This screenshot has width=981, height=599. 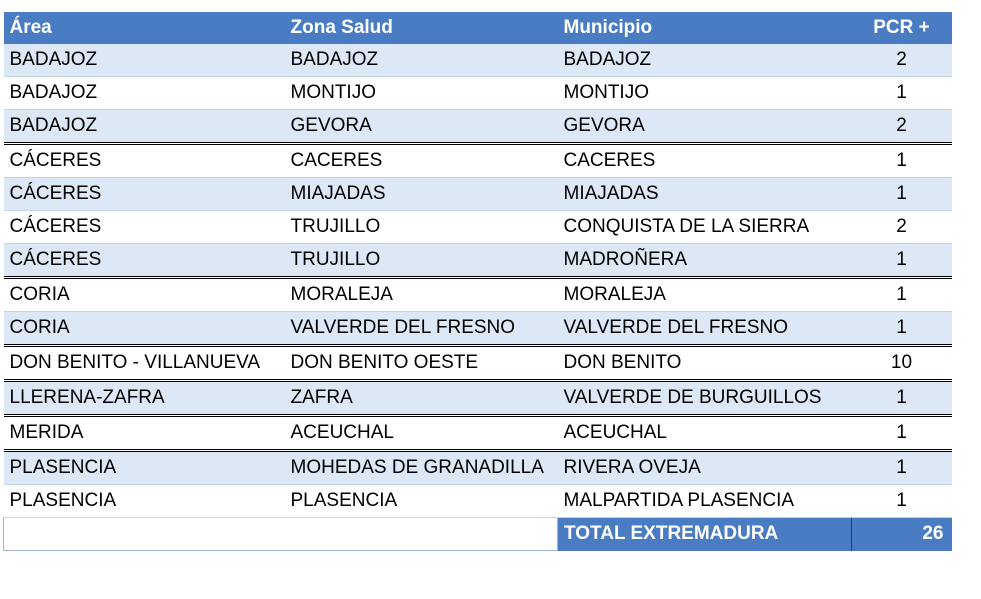 What do you see at coordinates (704, 294) in the screenshot?
I see `cell-municipio: MORALEJA` at bounding box center [704, 294].